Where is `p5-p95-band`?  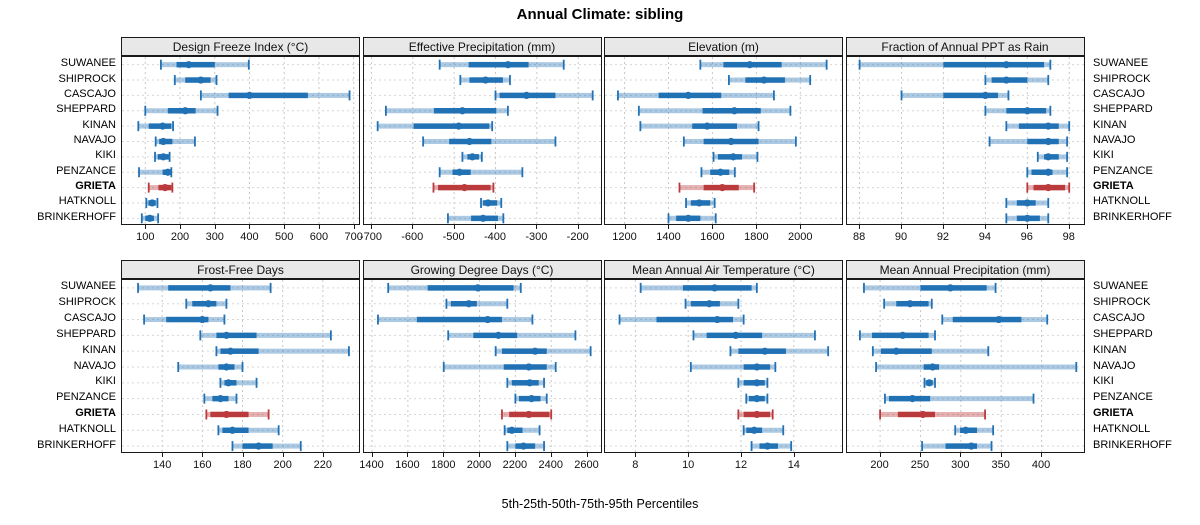 p5-p95-band is located at coordinates (480, 172).